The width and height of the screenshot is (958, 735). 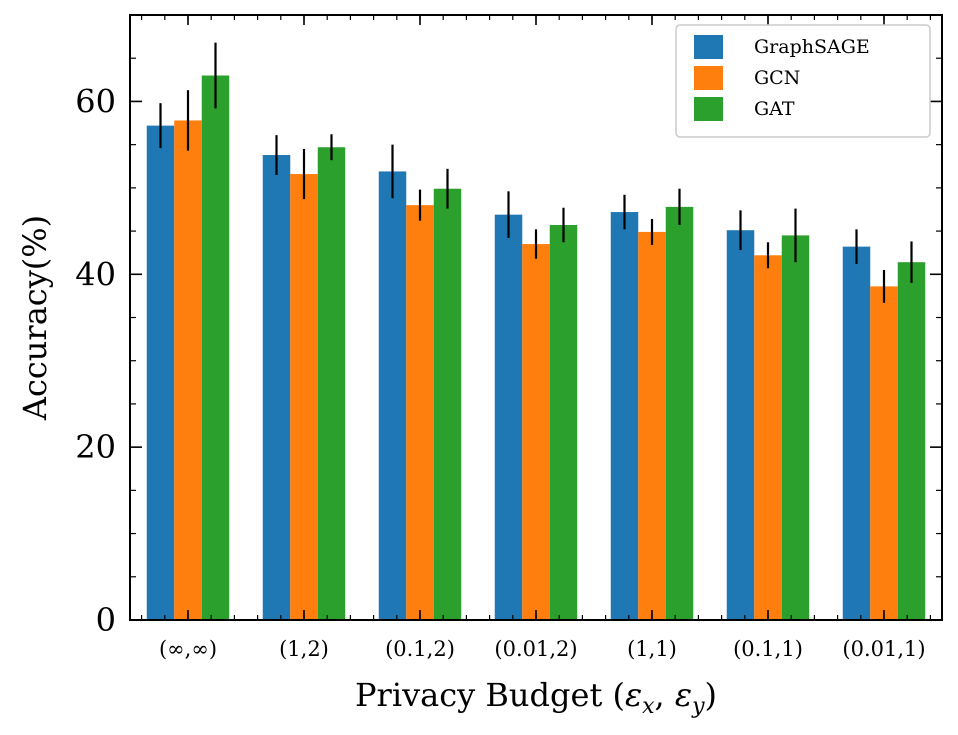 I want to click on legend-label-graphsage: GraphSAGE, so click(x=812, y=47).